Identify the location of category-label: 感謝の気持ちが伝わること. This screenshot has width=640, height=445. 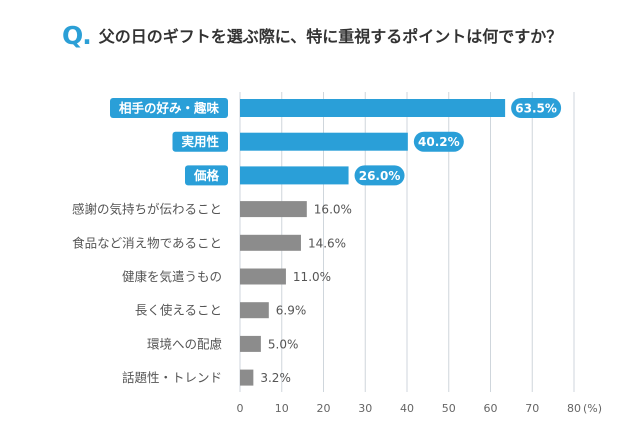
(147, 209).